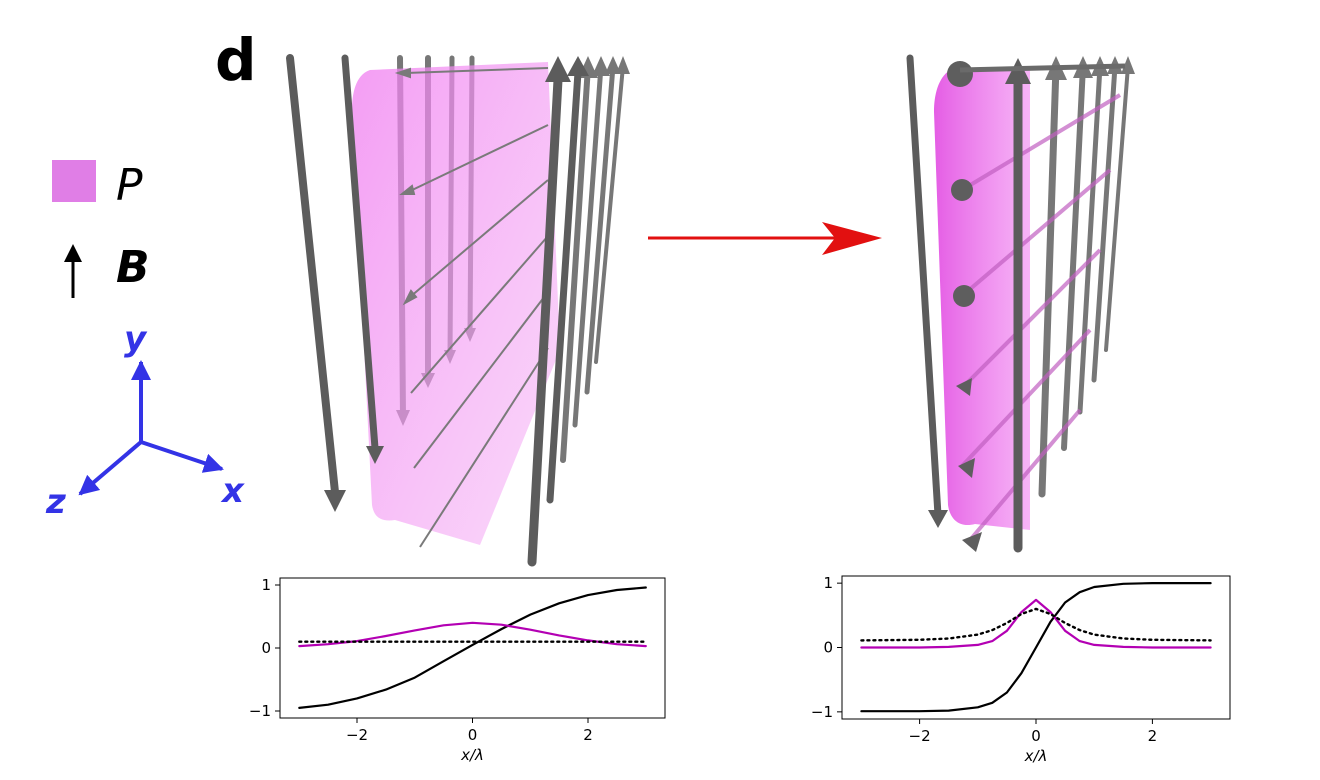 The width and height of the screenshot is (1320, 780). I want to click on wall-illustration-narrow, so click(1020, 303).